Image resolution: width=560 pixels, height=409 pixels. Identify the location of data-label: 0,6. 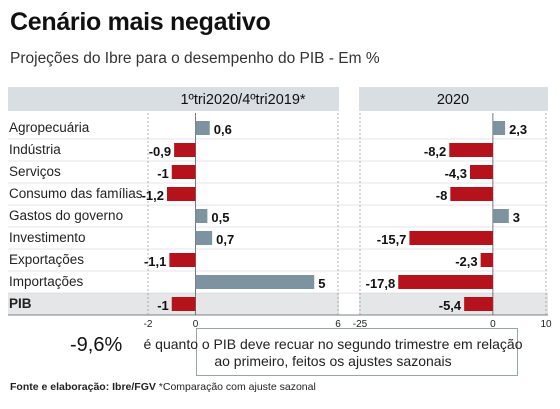
(223, 129).